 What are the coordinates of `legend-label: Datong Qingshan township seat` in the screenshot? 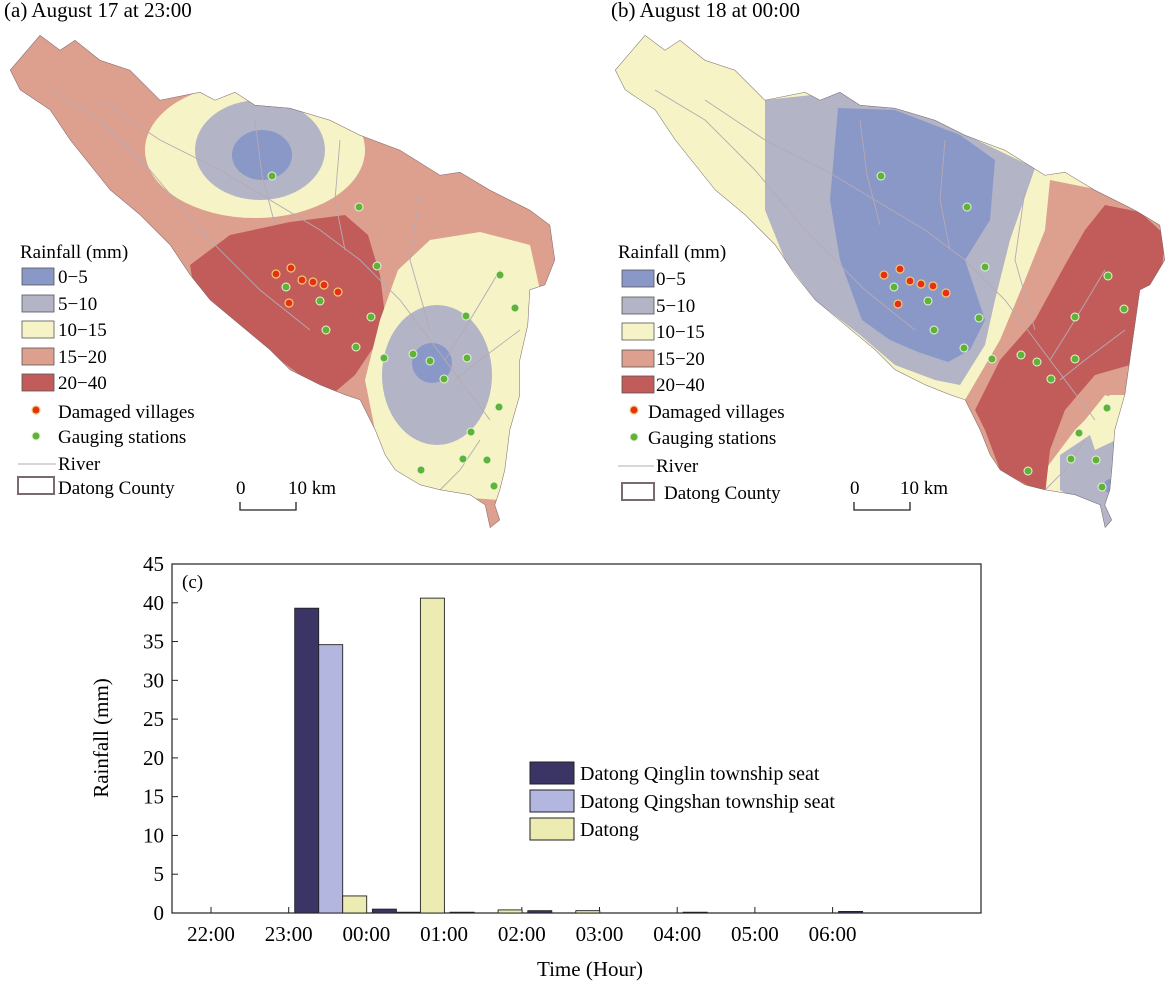 It's located at (707, 802).